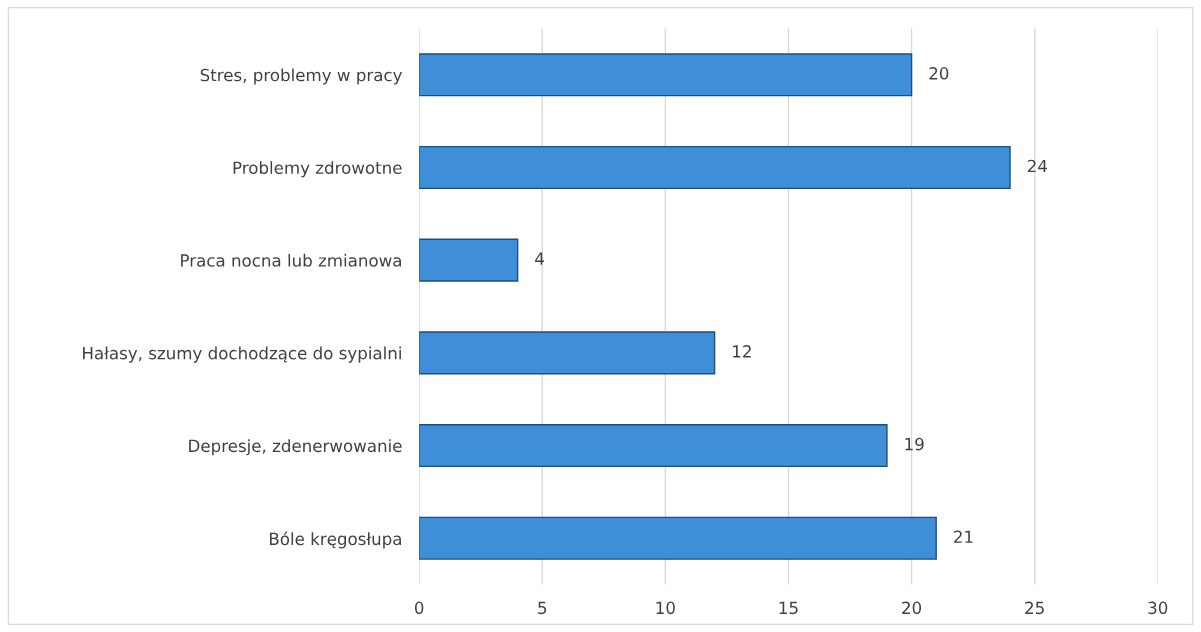  I want to click on y-tick-label: Praca nocna lub zmianowa, so click(291, 260).